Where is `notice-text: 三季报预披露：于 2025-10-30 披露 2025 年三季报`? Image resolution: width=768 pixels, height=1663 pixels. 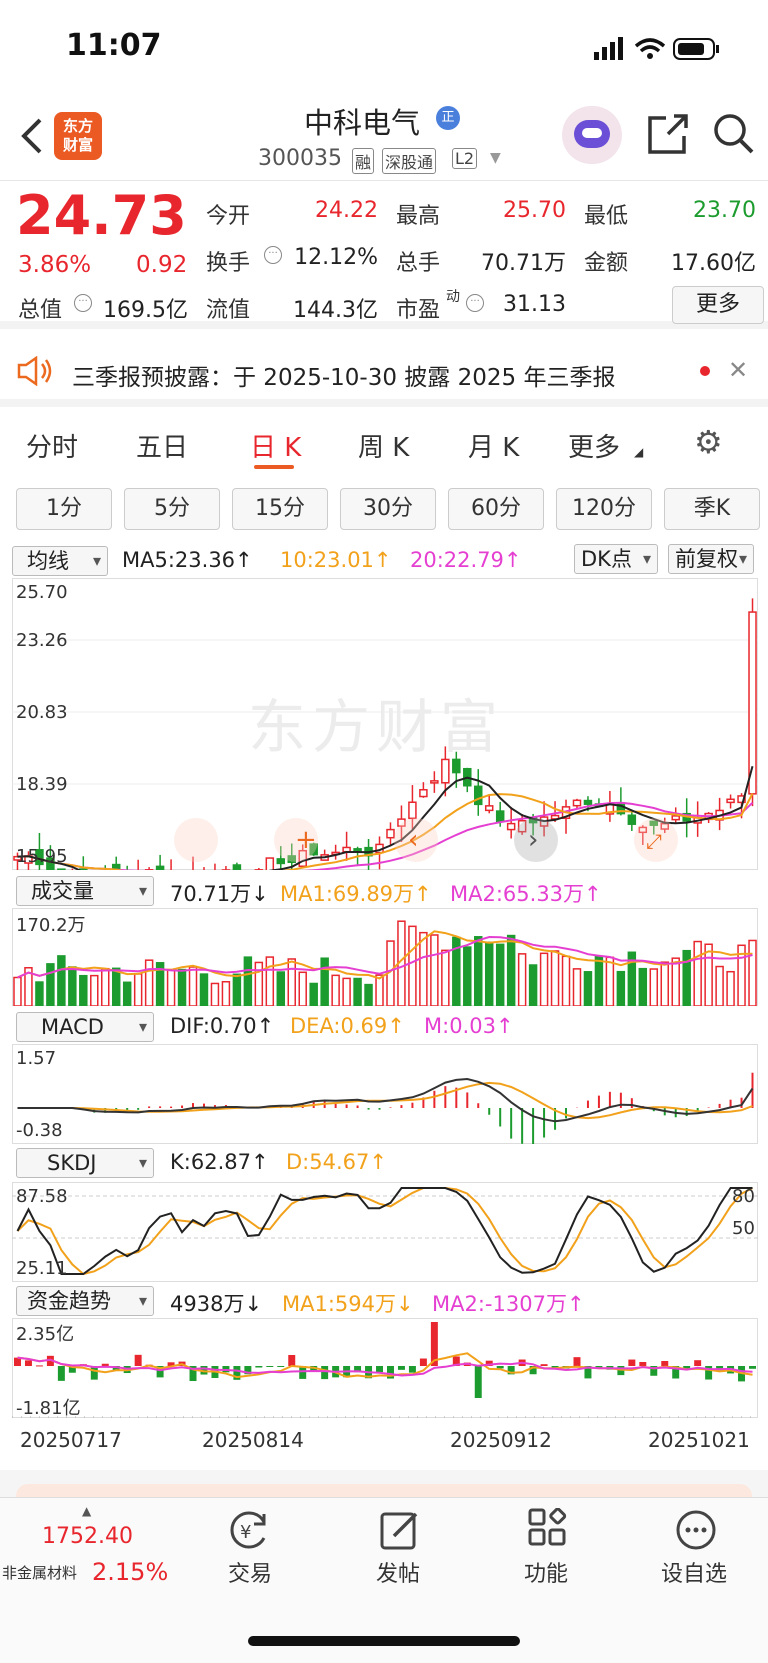 notice-text: 三季报预披露：于 2025-10-30 披露 2025 年三季报 is located at coordinates (344, 378).